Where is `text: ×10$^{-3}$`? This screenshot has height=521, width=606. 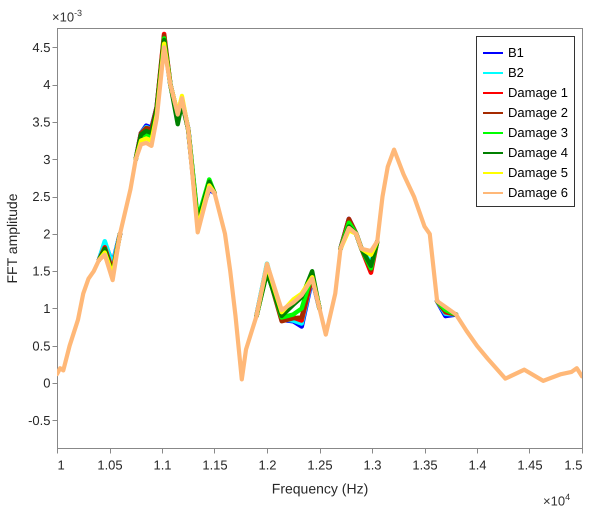
text: ×10$^{-3}$ is located at coordinates (67, 16).